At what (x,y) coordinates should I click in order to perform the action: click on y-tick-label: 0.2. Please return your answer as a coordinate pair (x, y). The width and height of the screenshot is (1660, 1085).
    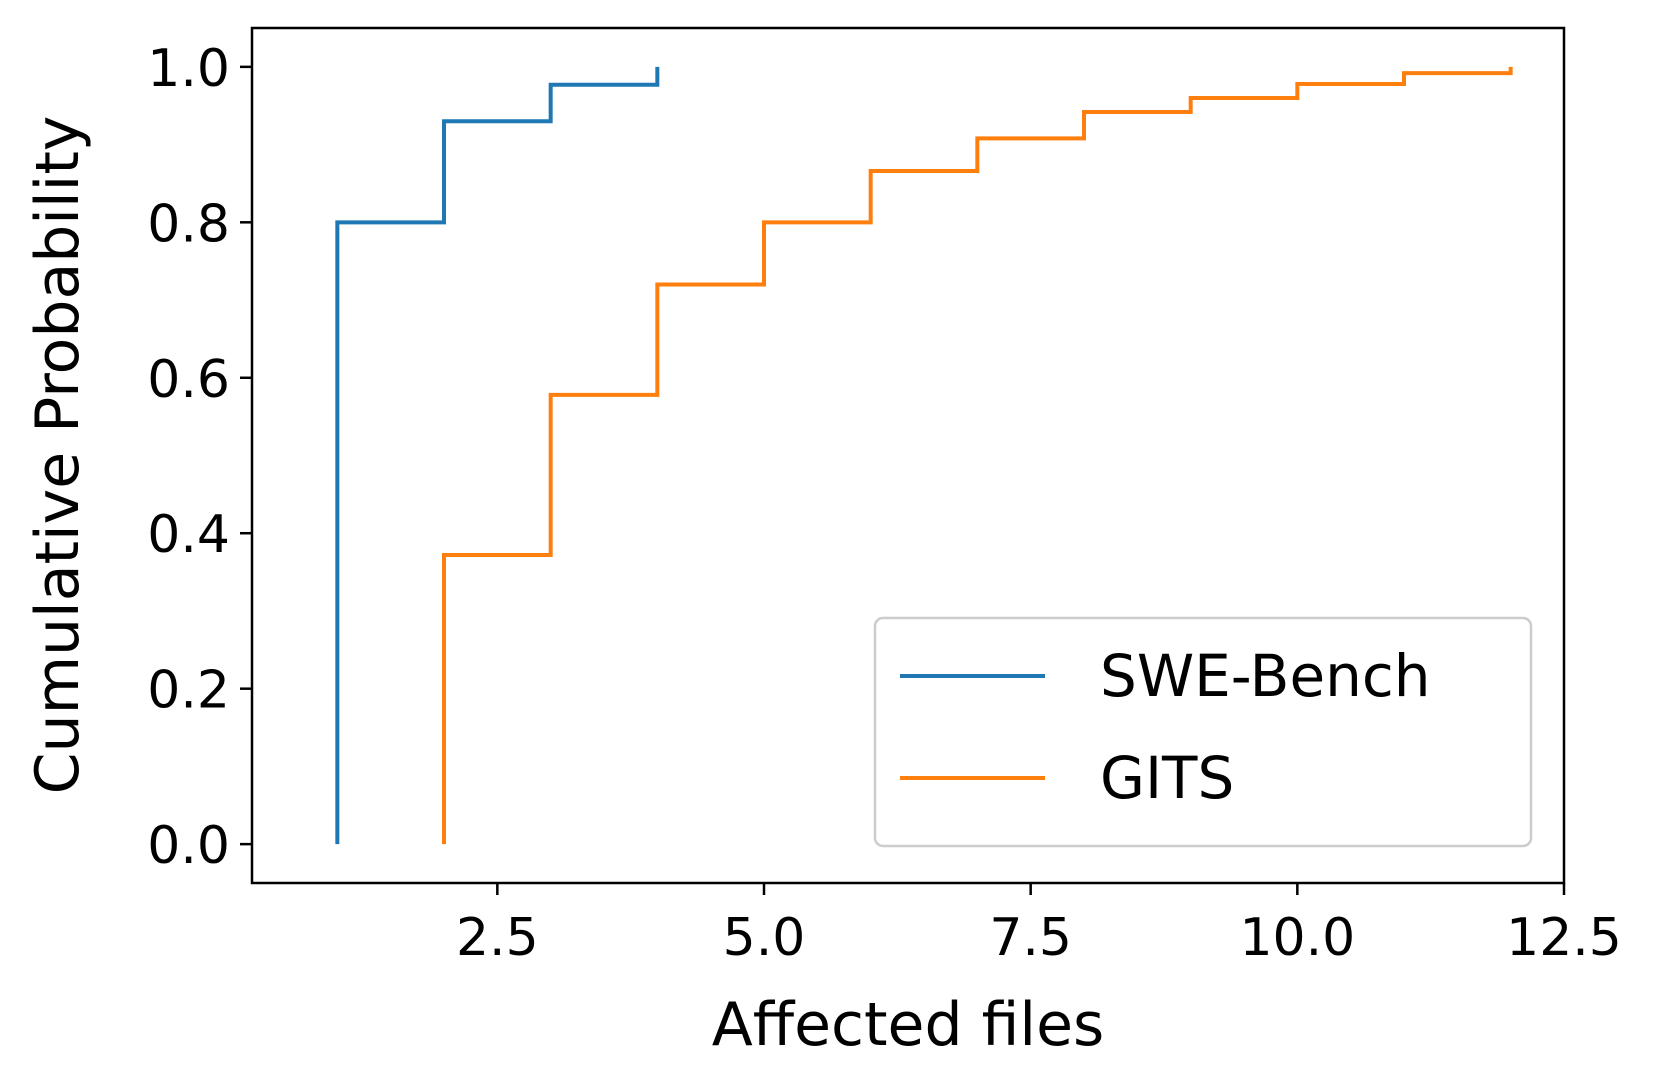
    Looking at the image, I should click on (188, 691).